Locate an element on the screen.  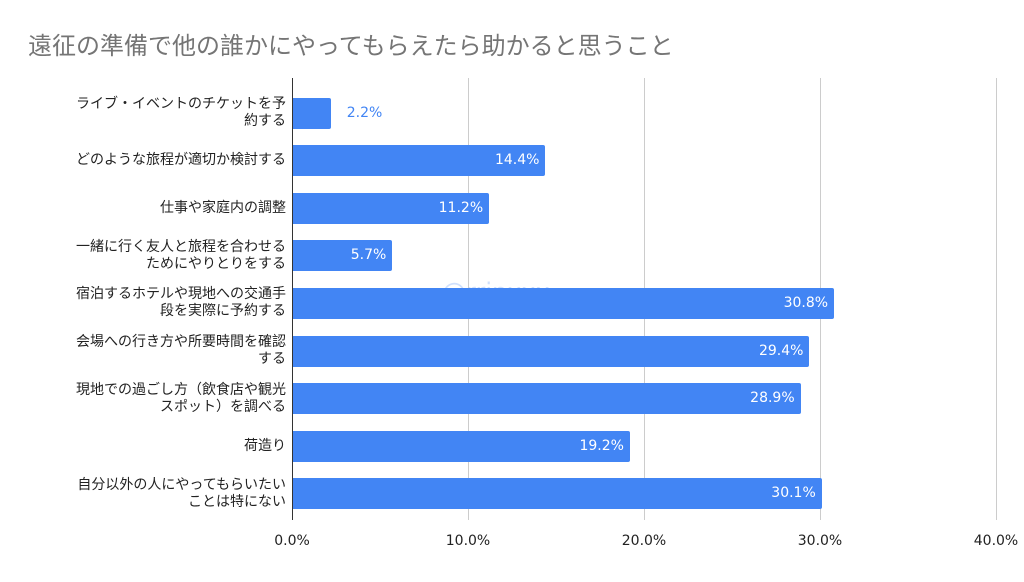
category-label: ライブ・イベントのチケットを予 約する is located at coordinates (146, 113).